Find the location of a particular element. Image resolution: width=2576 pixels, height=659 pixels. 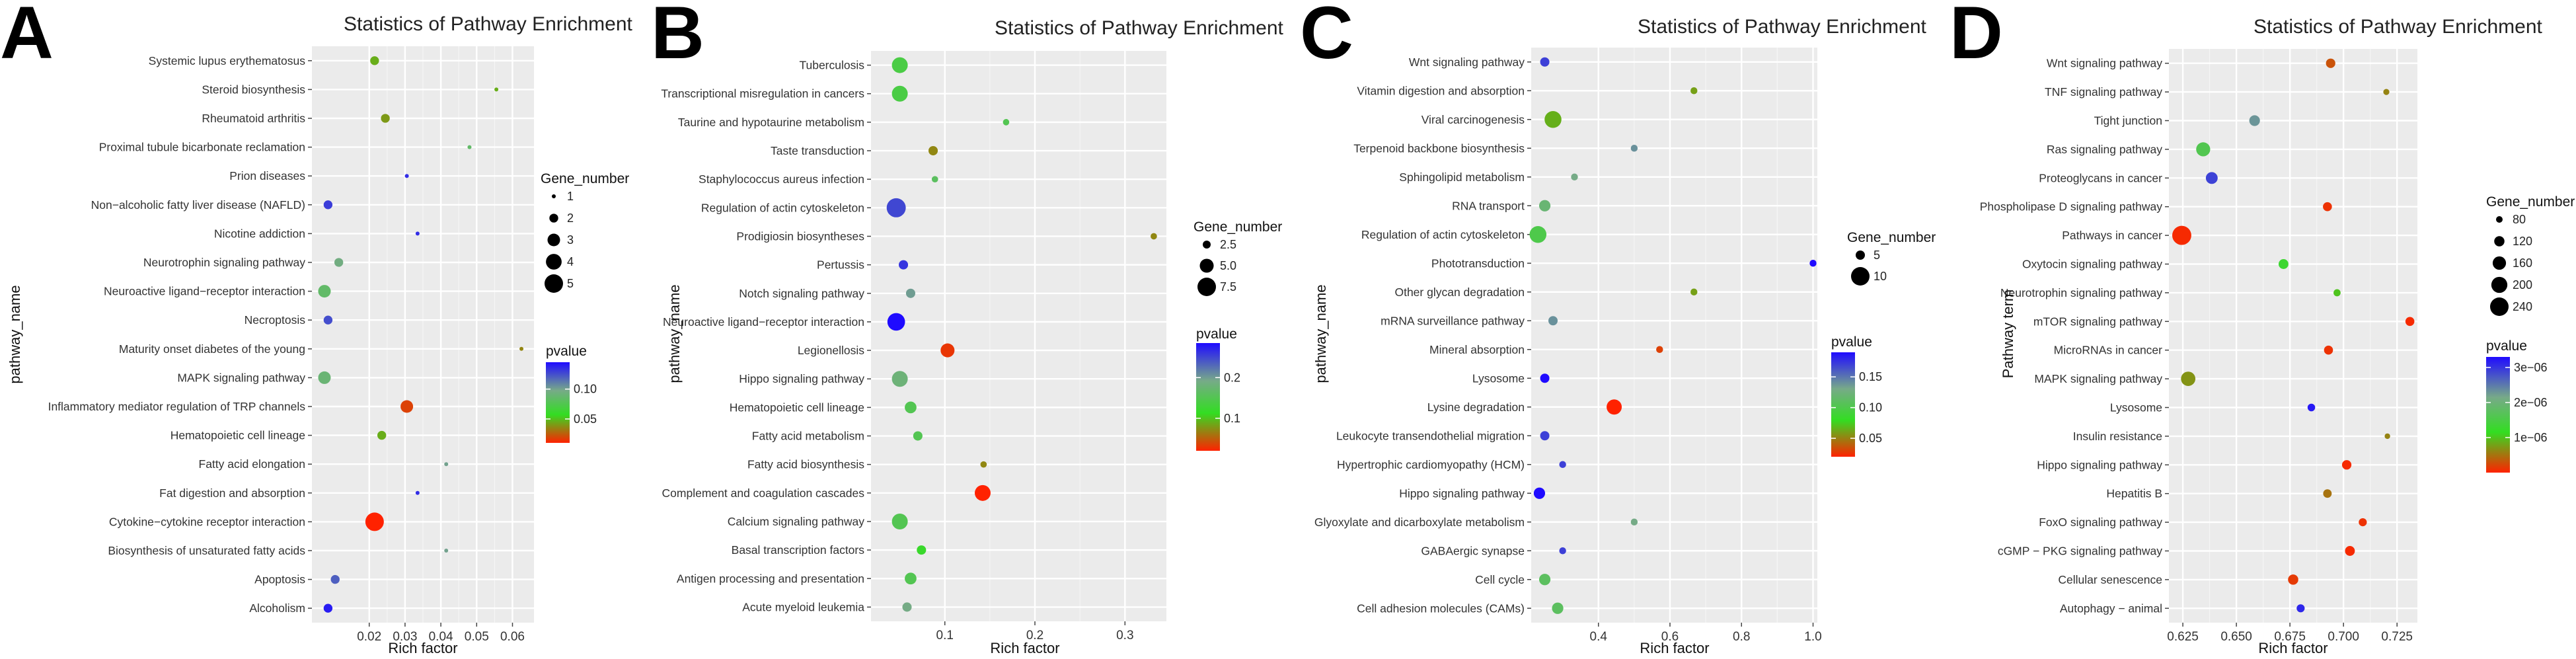

y-tick-label: Phospholipase D signaling pathway is located at coordinates (2071, 207).